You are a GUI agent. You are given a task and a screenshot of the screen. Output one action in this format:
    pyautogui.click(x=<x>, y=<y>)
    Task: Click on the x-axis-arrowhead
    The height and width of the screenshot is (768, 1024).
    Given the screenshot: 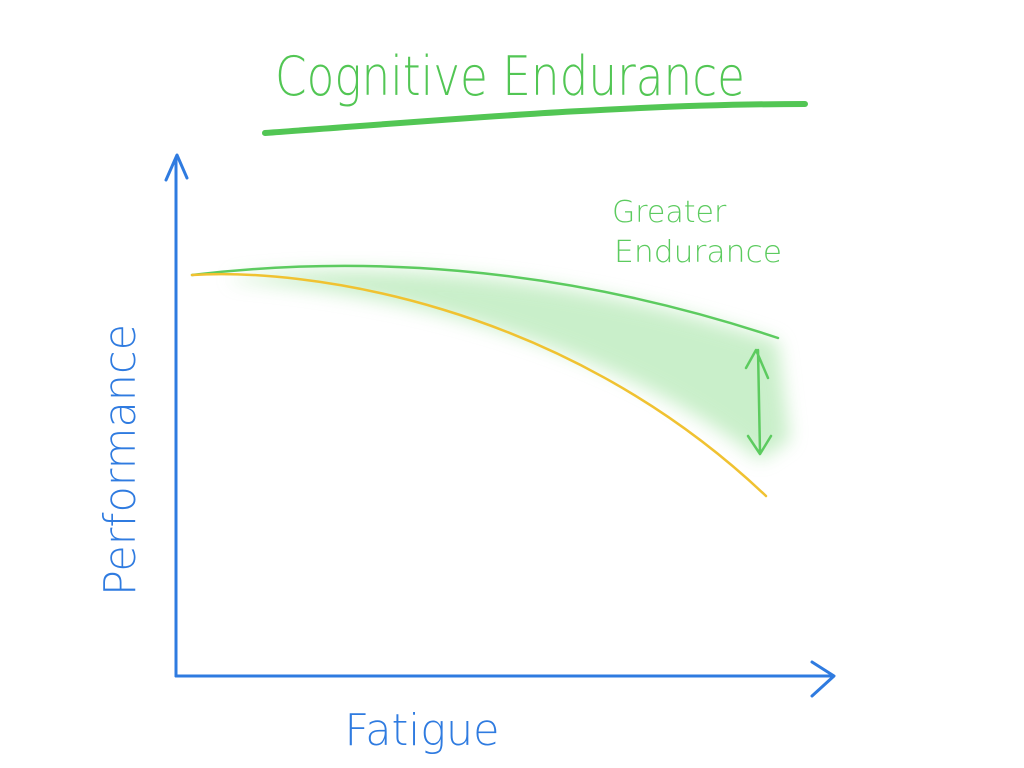 What is the action you would take?
    pyautogui.click(x=823, y=679)
    